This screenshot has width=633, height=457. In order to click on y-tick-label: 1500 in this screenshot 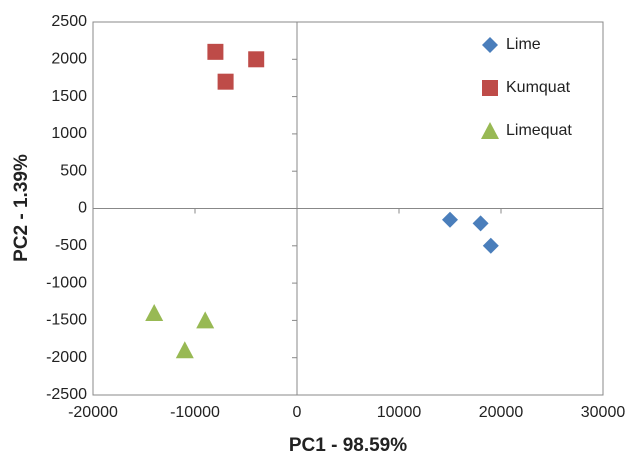, I will do `click(69, 96)`.